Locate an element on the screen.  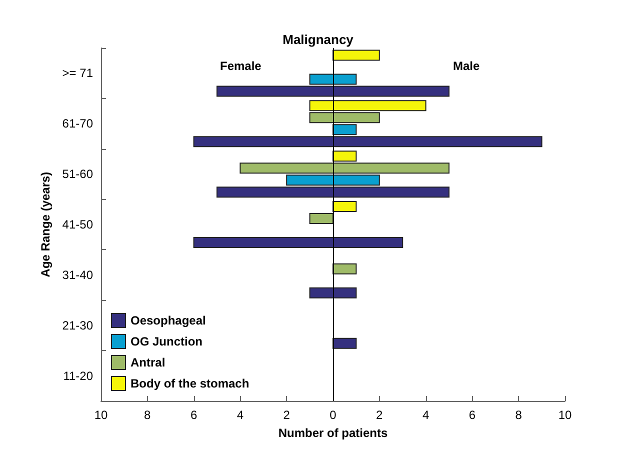
y-tick-label: 41-50 is located at coordinates (78, 225).